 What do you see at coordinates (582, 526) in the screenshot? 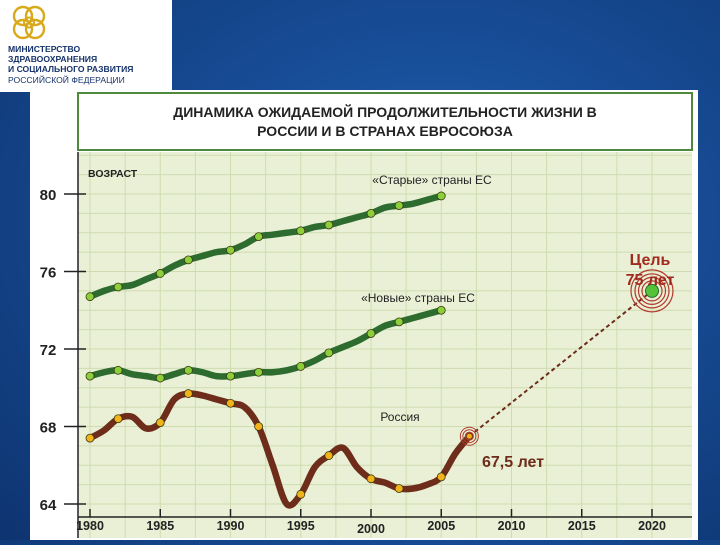
I see `x-tick-label: 2015` at bounding box center [582, 526].